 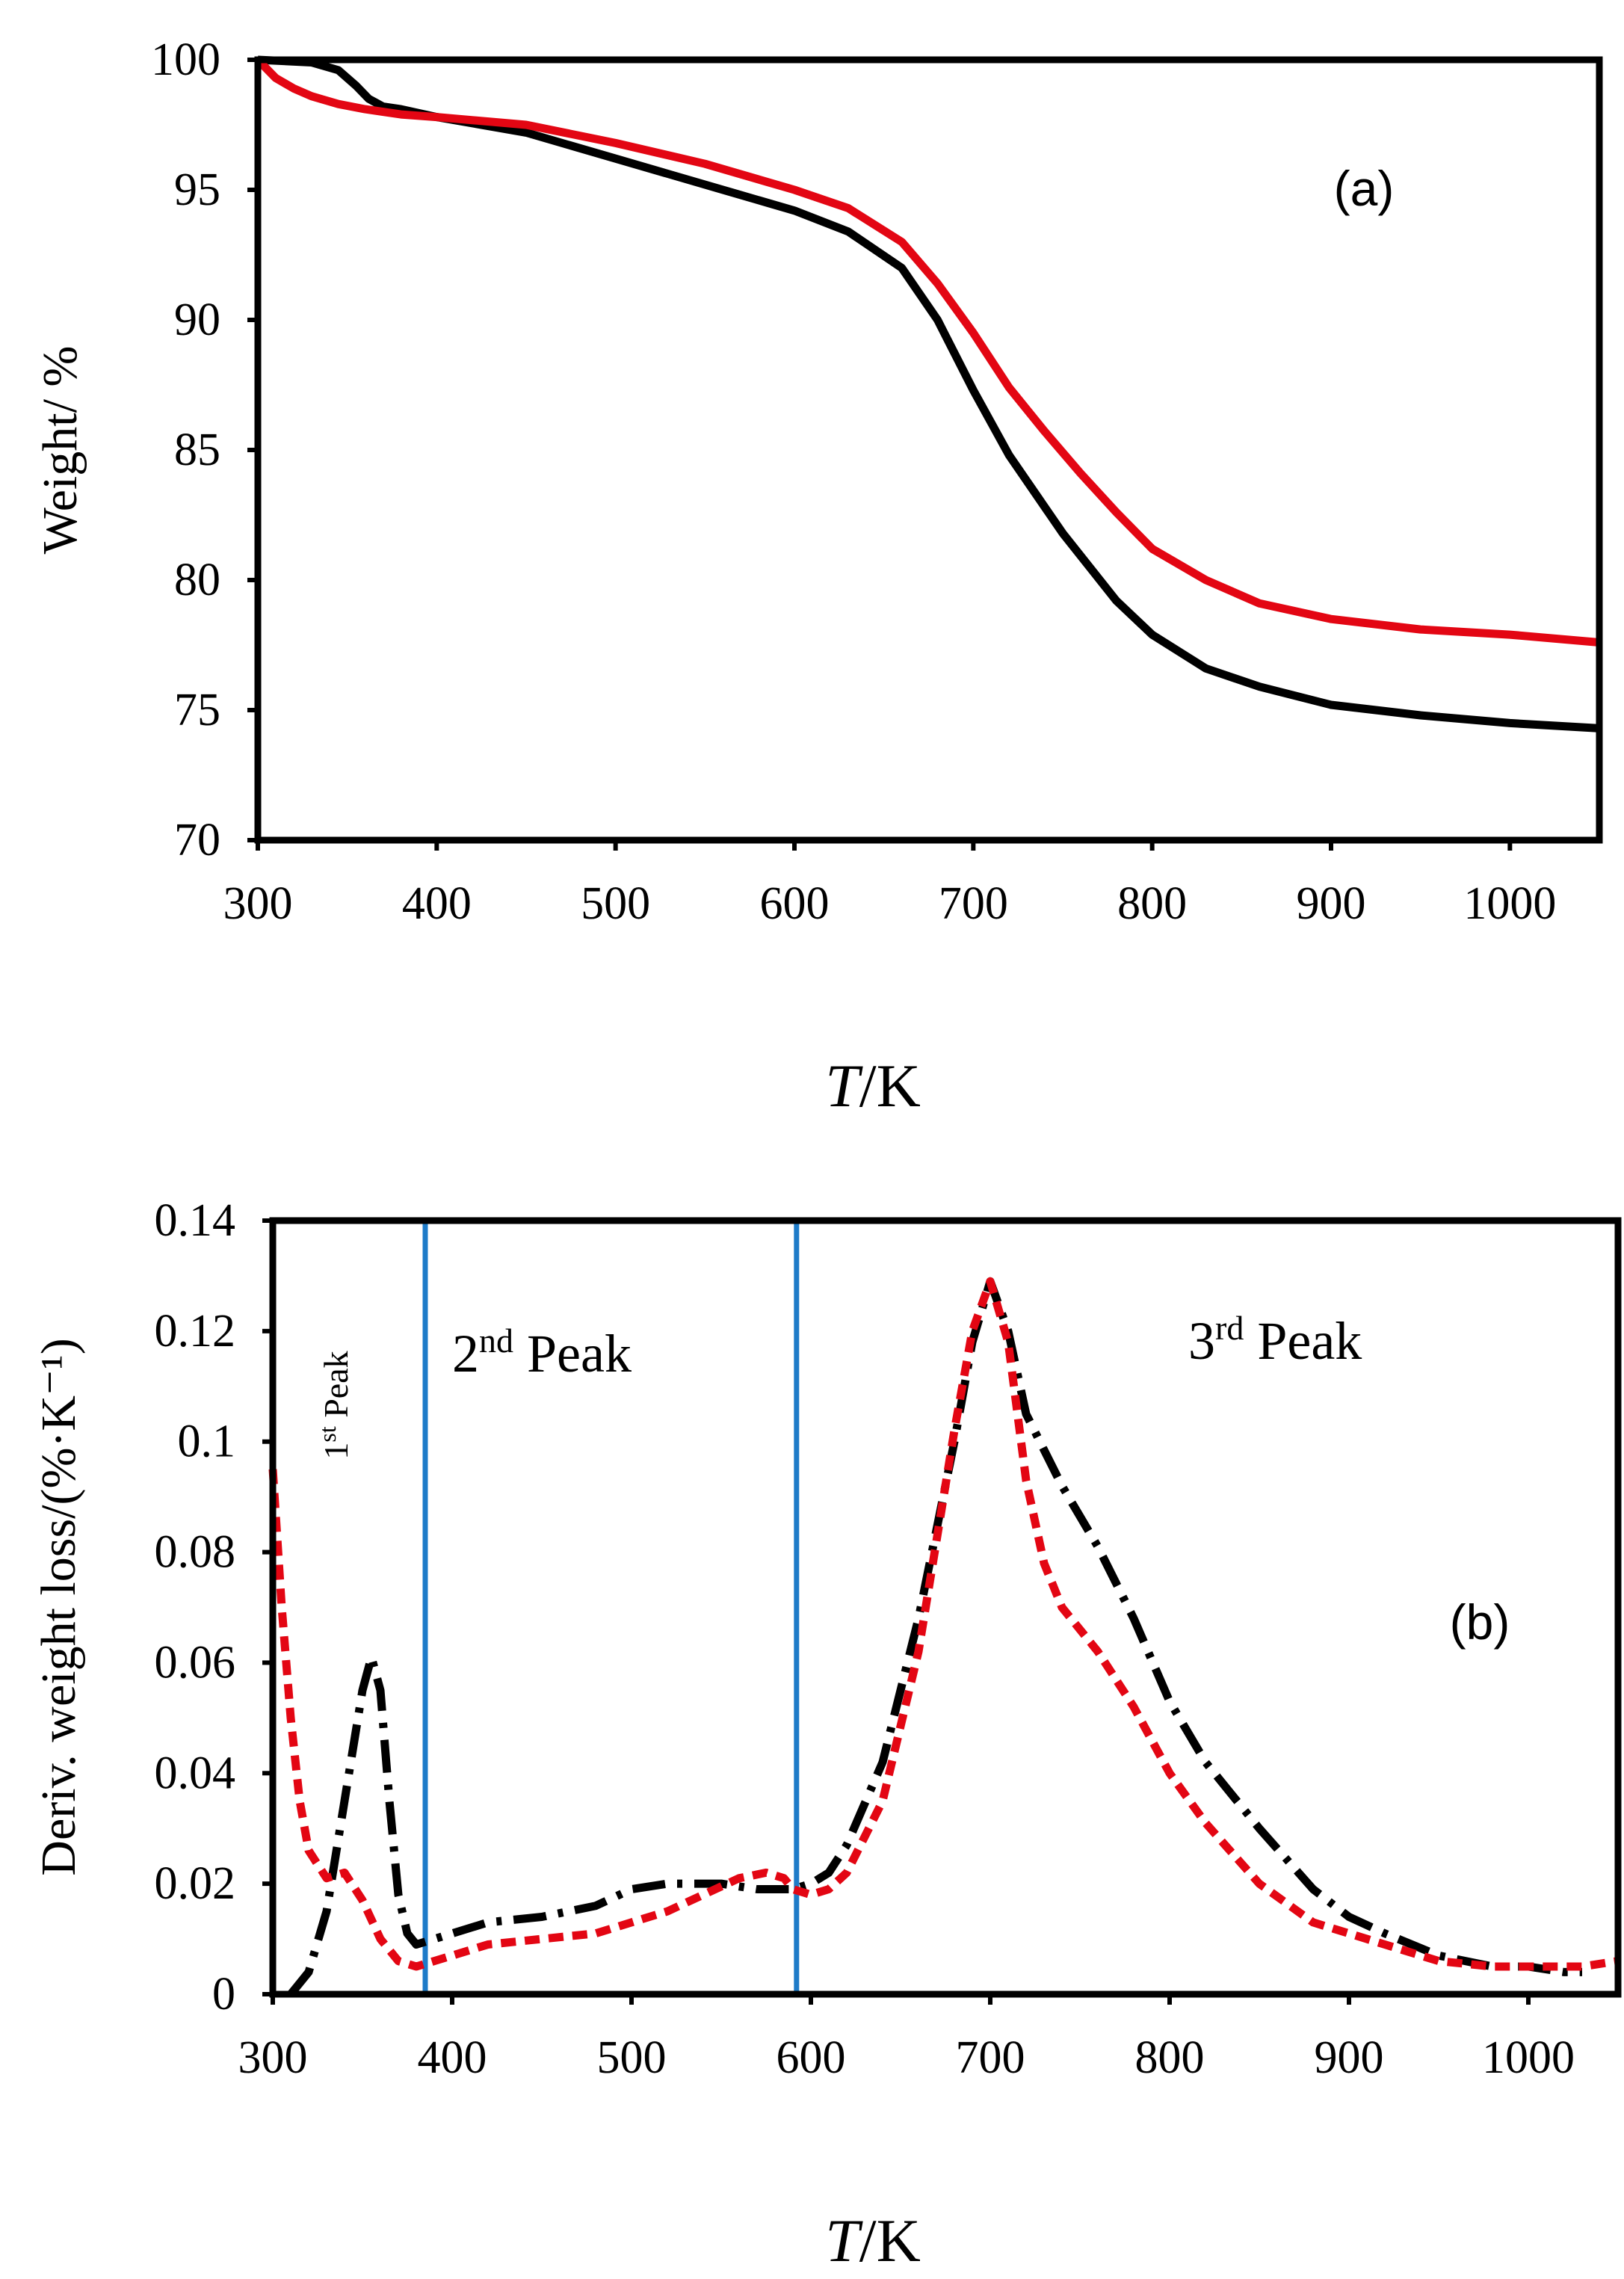 What do you see at coordinates (196, 1773) in the screenshot?
I see `chart-b-y-tick-label: 0.04` at bounding box center [196, 1773].